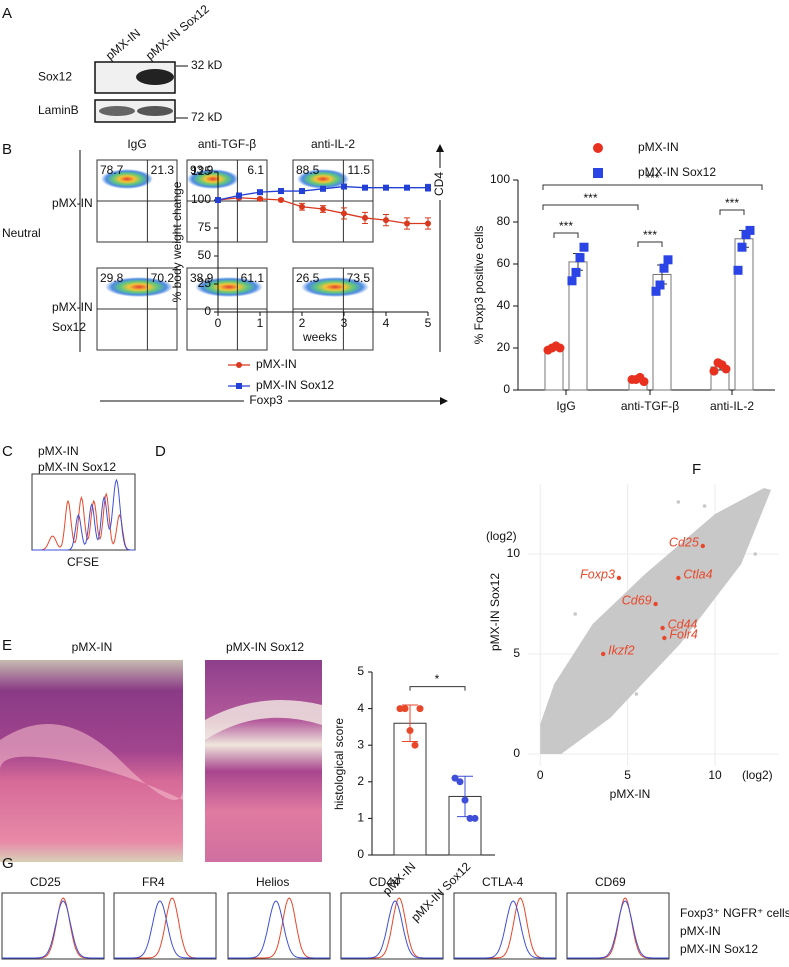 The width and height of the screenshot is (789, 967). I want to click on axis-label: CFSE, so click(83, 562).